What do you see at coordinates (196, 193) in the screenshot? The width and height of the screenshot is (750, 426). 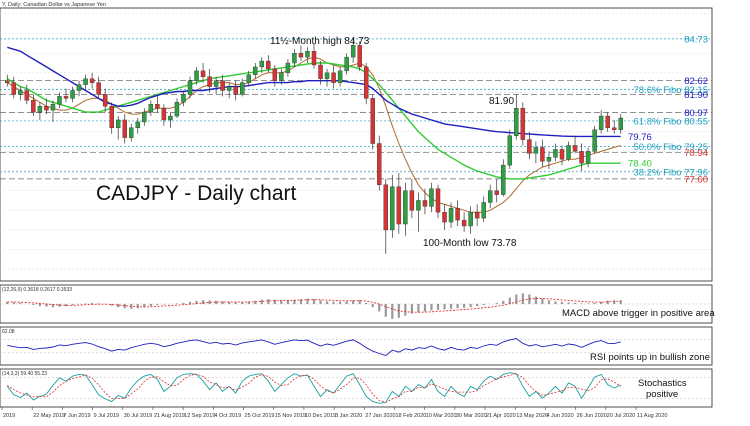 I see `chart-title: CADJPY - Daily chart` at bounding box center [196, 193].